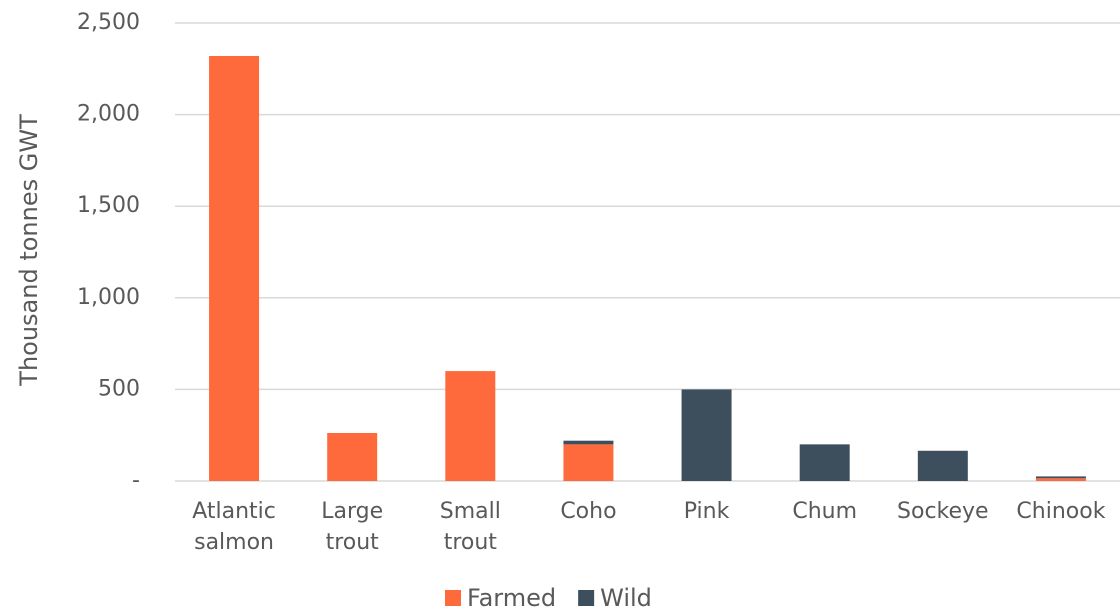 The image size is (1120, 613). I want to click on y-tick-label: 1,000, so click(108, 297).